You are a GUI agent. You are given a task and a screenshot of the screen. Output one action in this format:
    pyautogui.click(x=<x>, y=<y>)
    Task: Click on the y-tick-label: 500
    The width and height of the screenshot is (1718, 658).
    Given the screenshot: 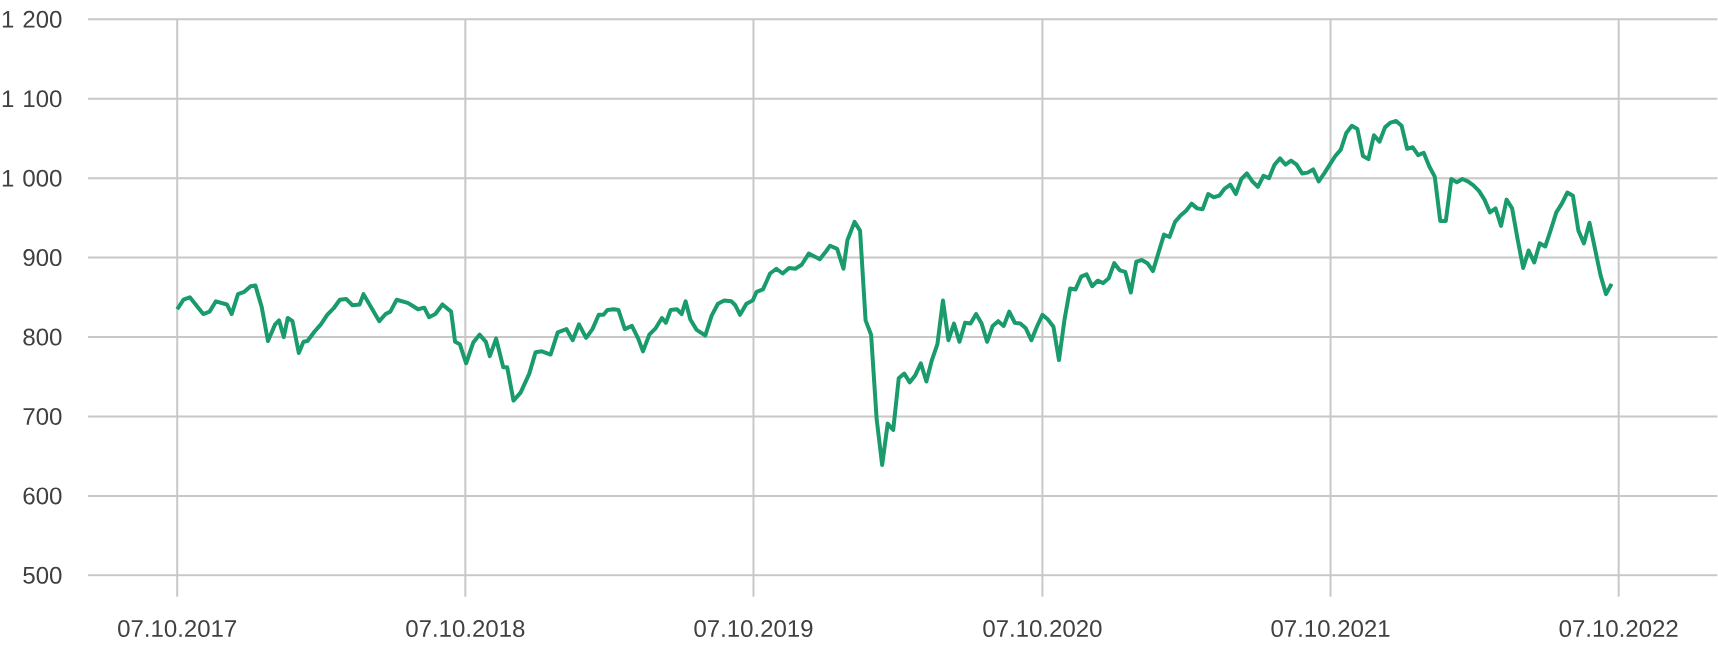 What is the action you would take?
    pyautogui.click(x=42, y=575)
    